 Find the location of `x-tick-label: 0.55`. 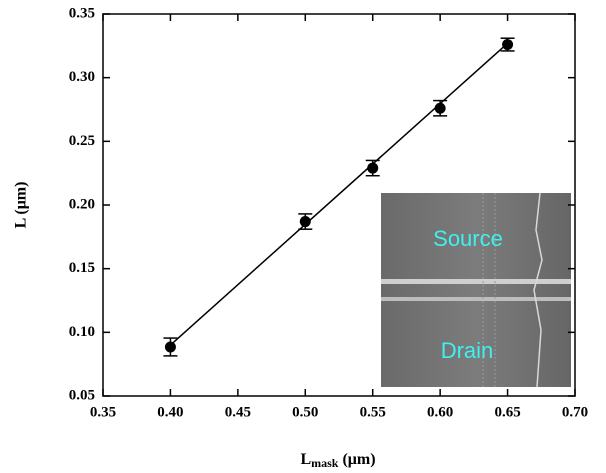

x-tick-label: 0.55 is located at coordinates (373, 412).